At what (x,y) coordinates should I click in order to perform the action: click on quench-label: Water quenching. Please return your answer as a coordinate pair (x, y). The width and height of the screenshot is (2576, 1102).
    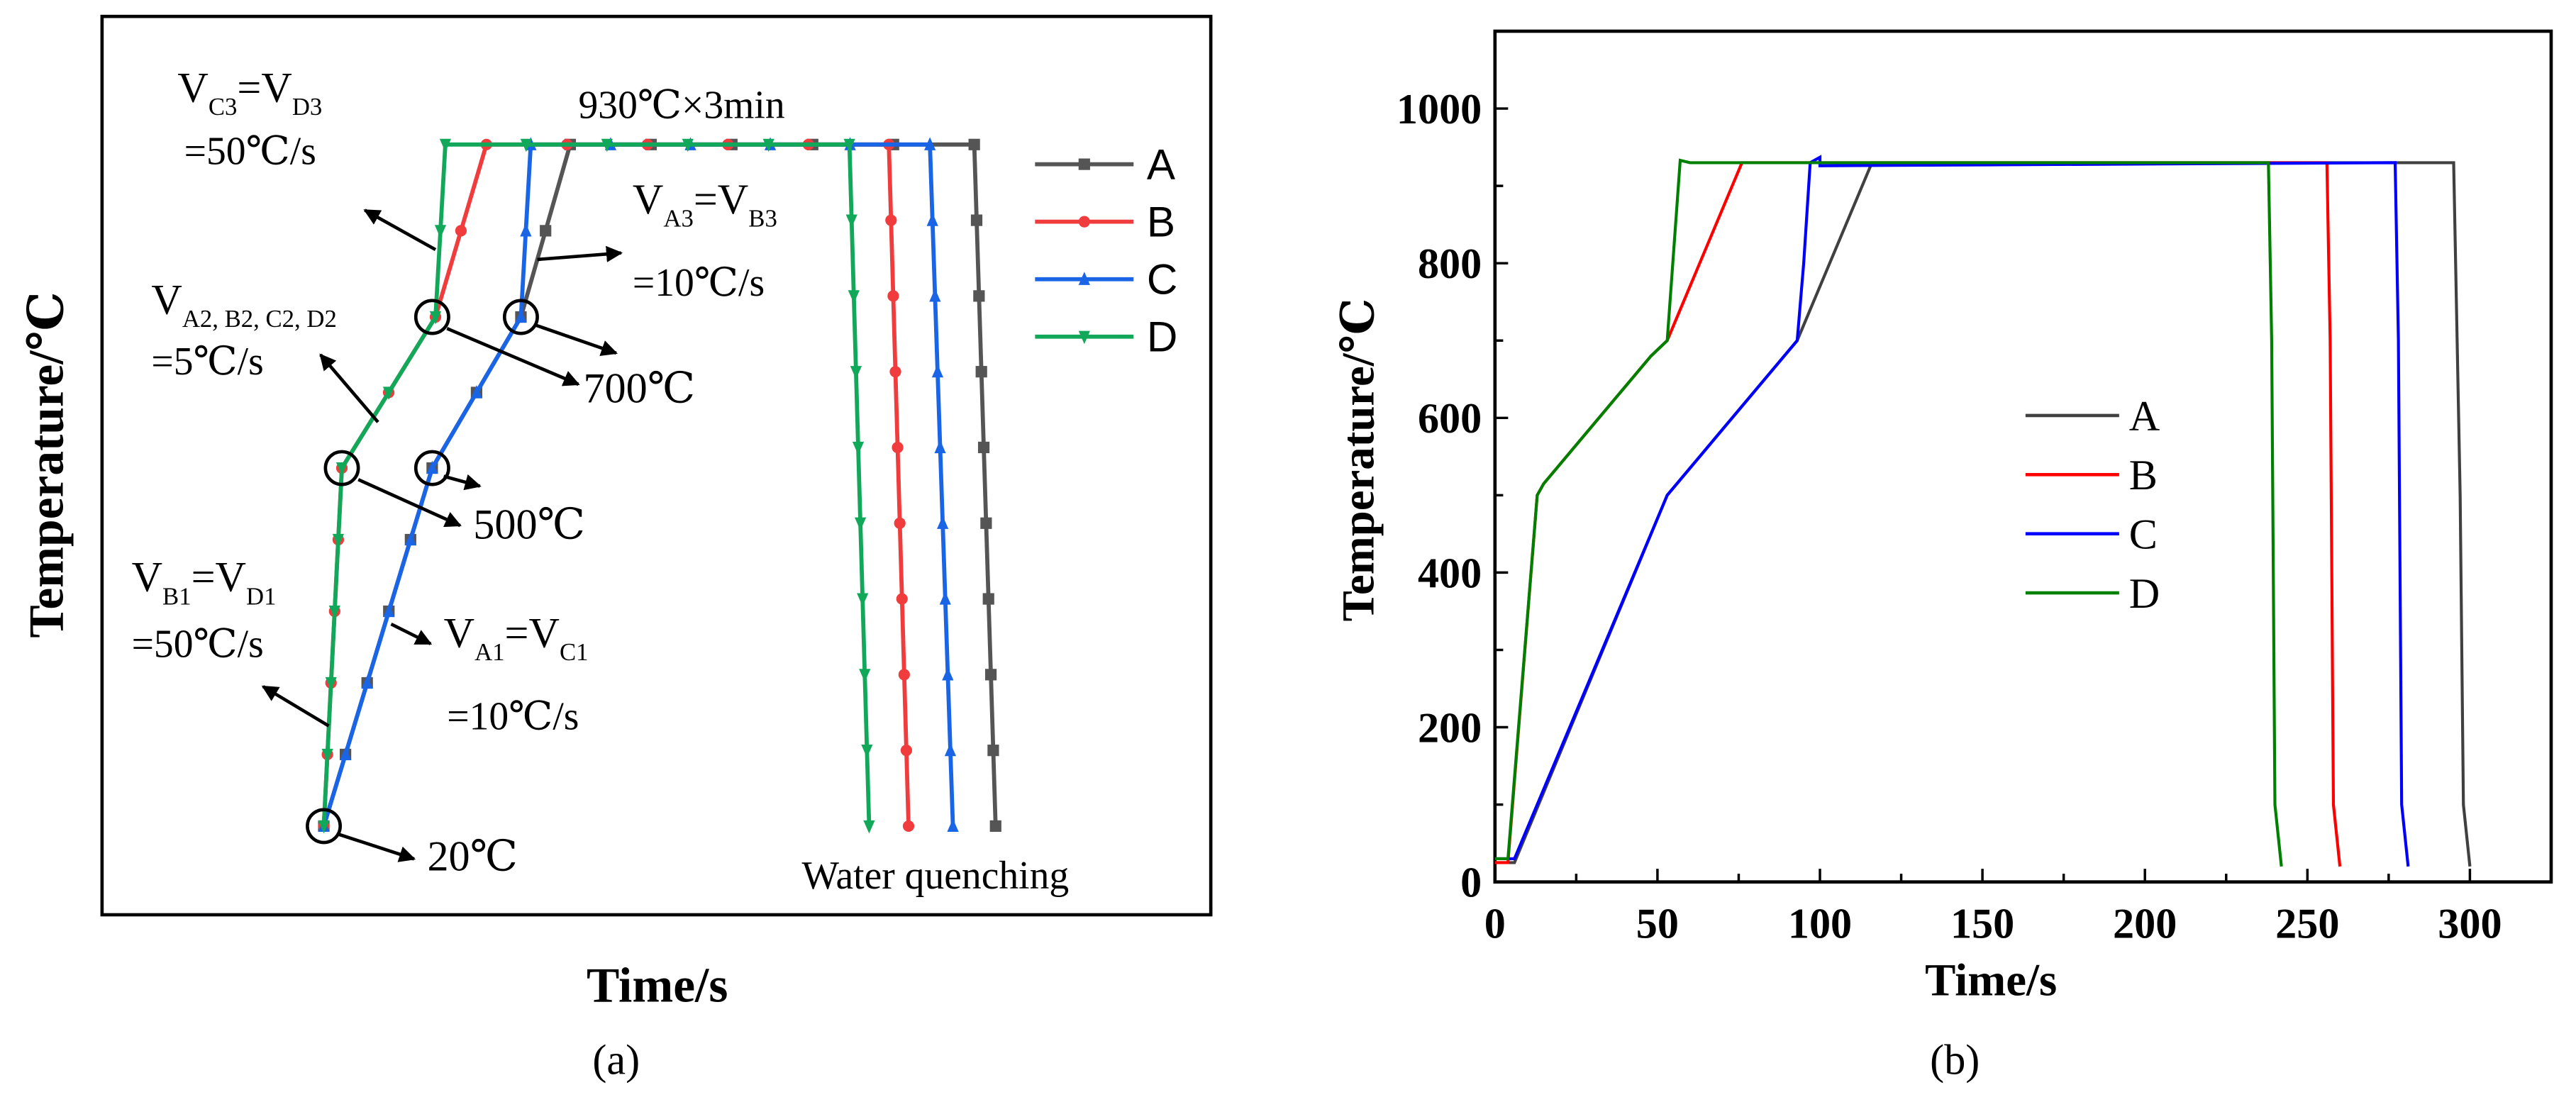
    Looking at the image, I should click on (935, 876).